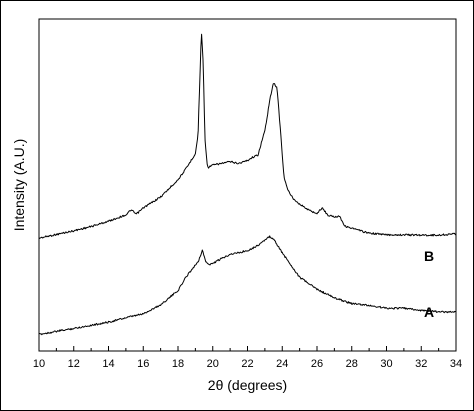  What do you see at coordinates (39, 364) in the screenshot?
I see `x-tick-label: 10` at bounding box center [39, 364].